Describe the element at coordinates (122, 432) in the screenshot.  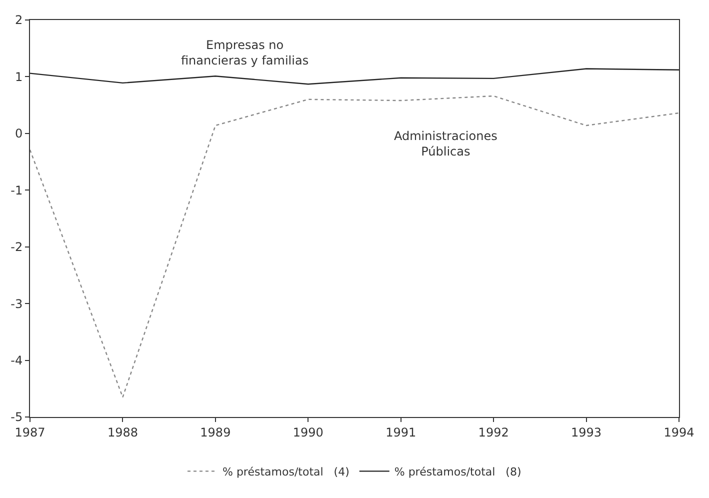
I see `x-tick-label: 1988` at that location.